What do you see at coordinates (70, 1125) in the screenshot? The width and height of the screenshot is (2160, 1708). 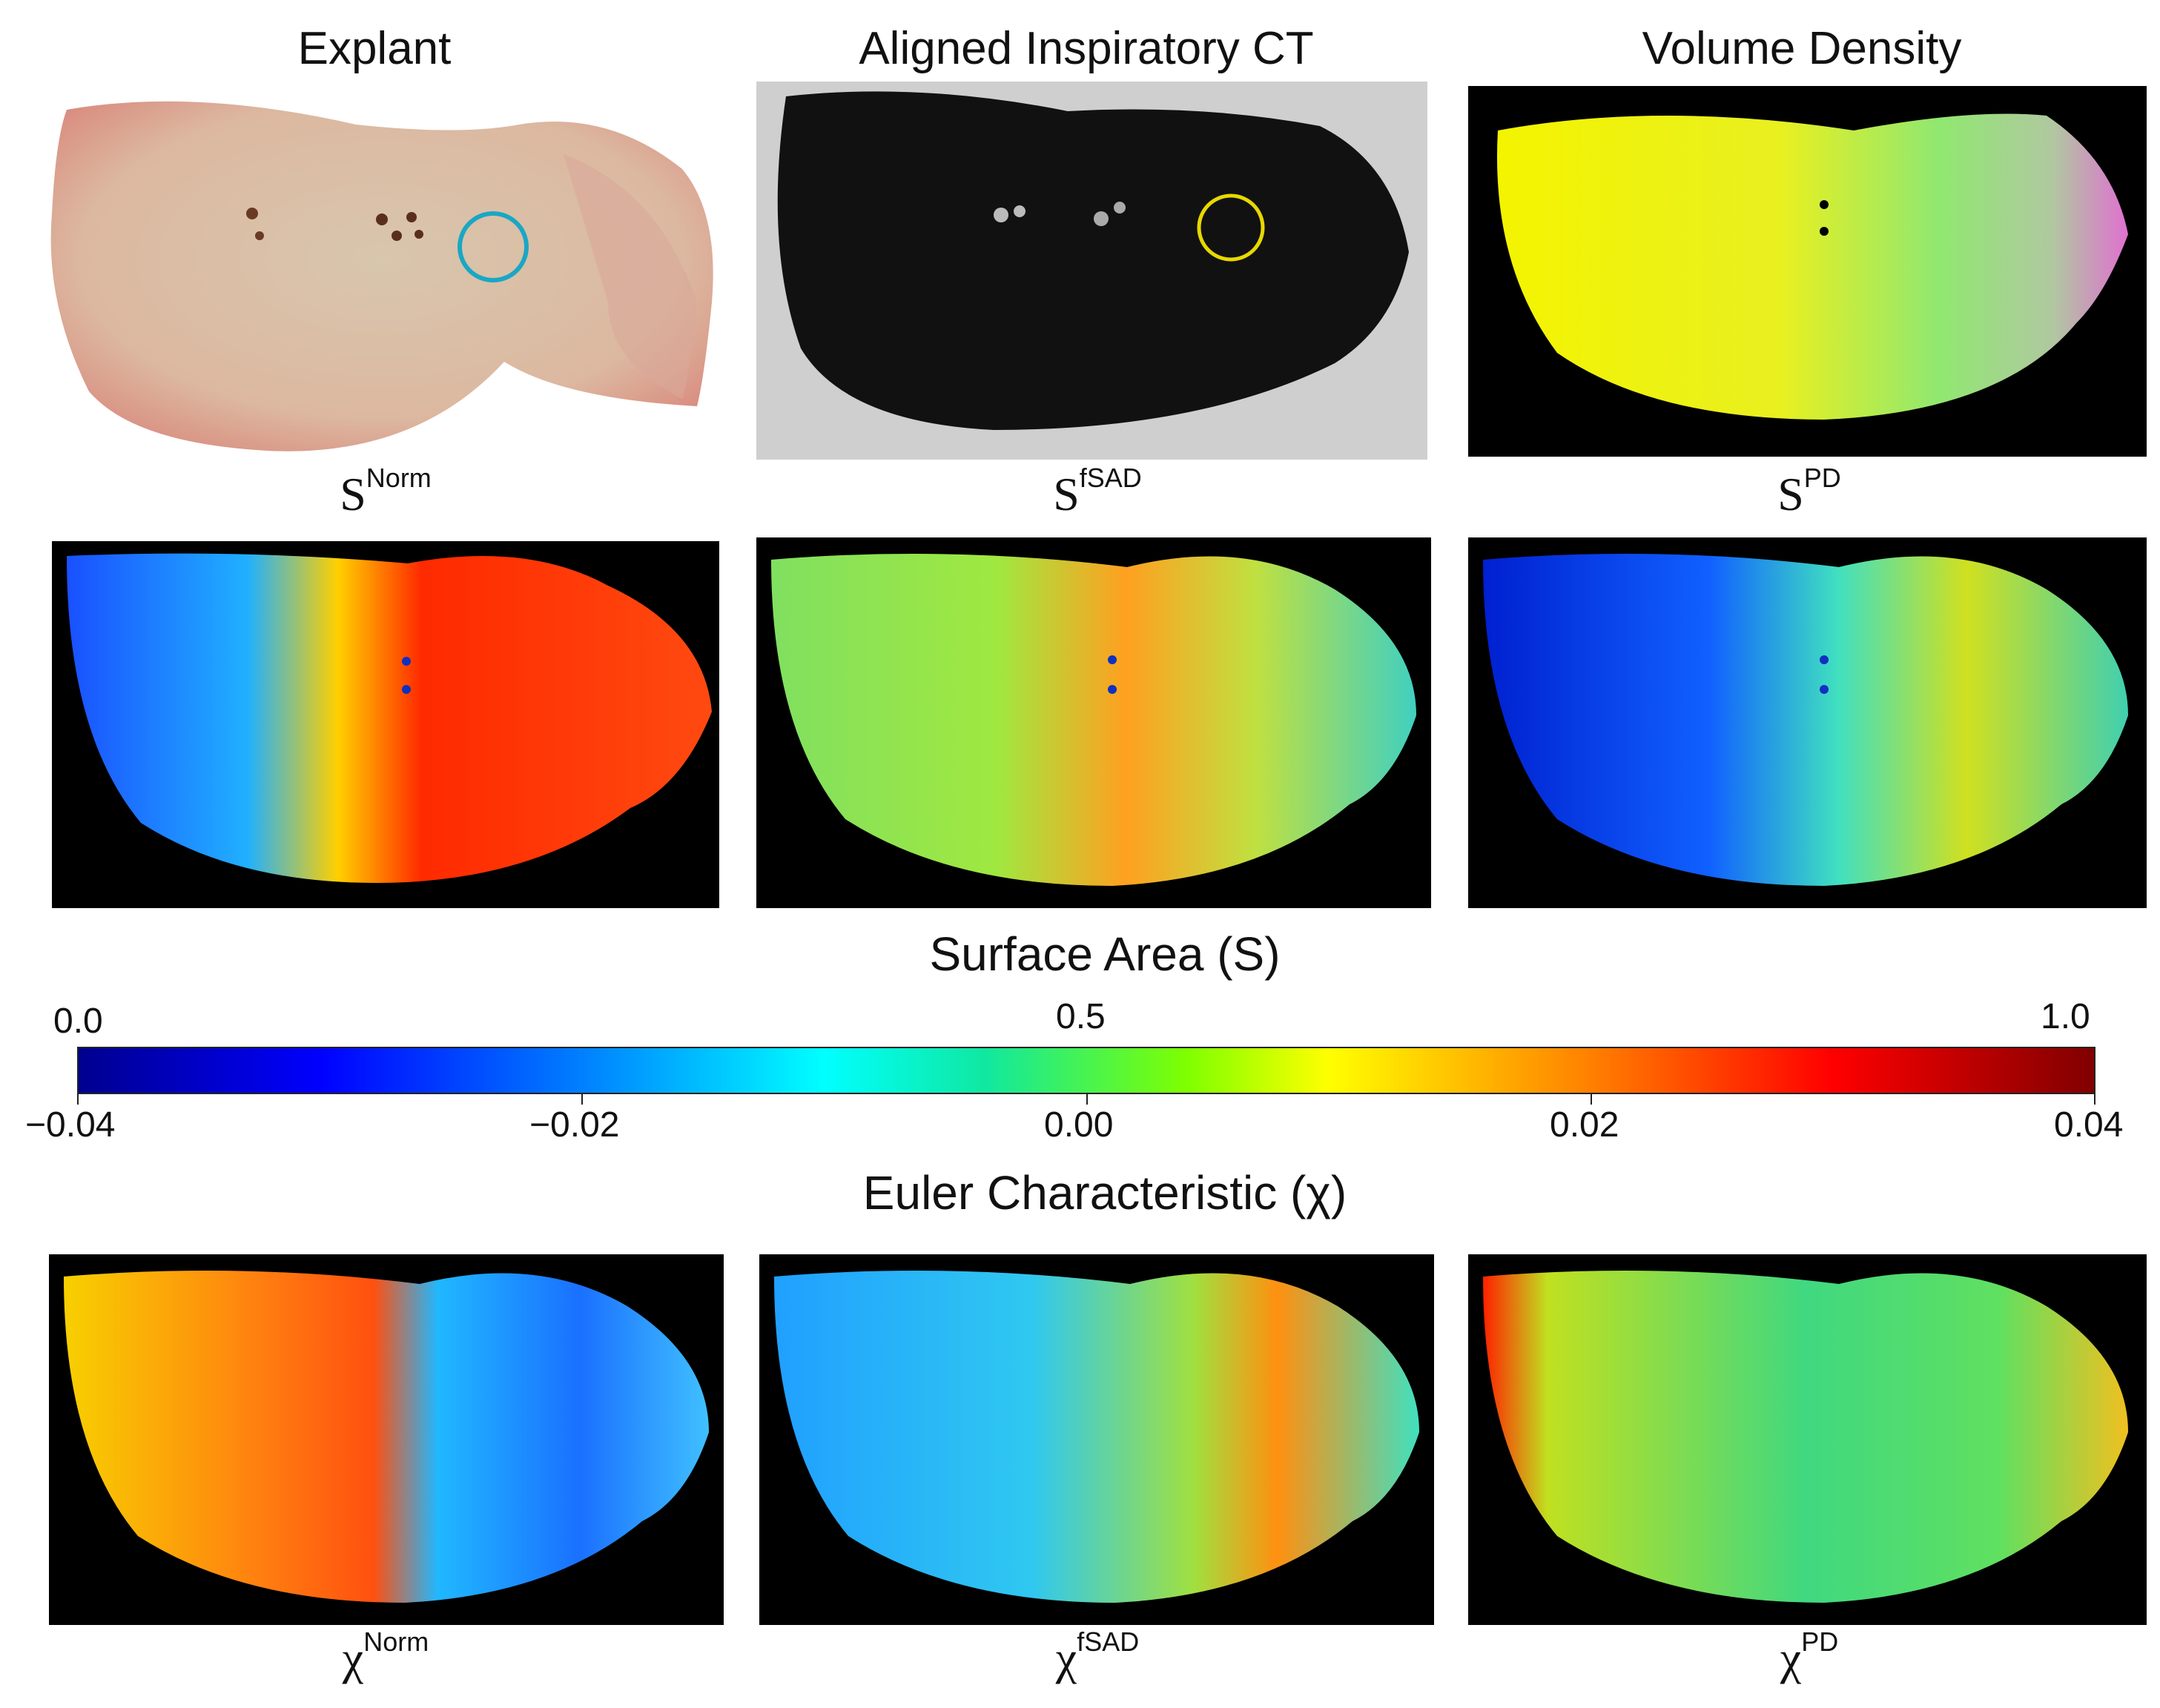 I see `euler-tick-0: −0.04` at bounding box center [70, 1125].